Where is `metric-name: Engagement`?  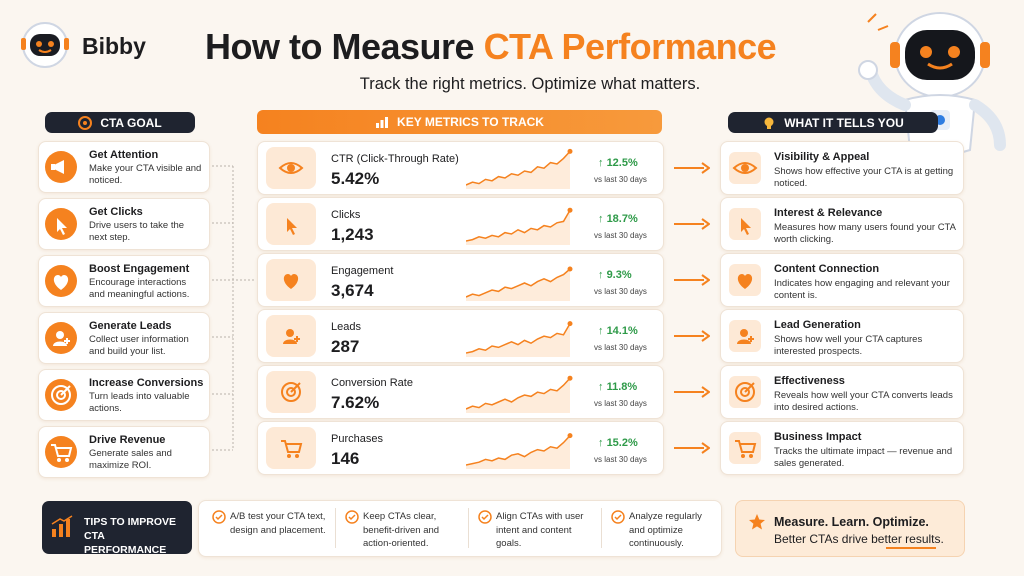 metric-name: Engagement is located at coordinates (362, 271).